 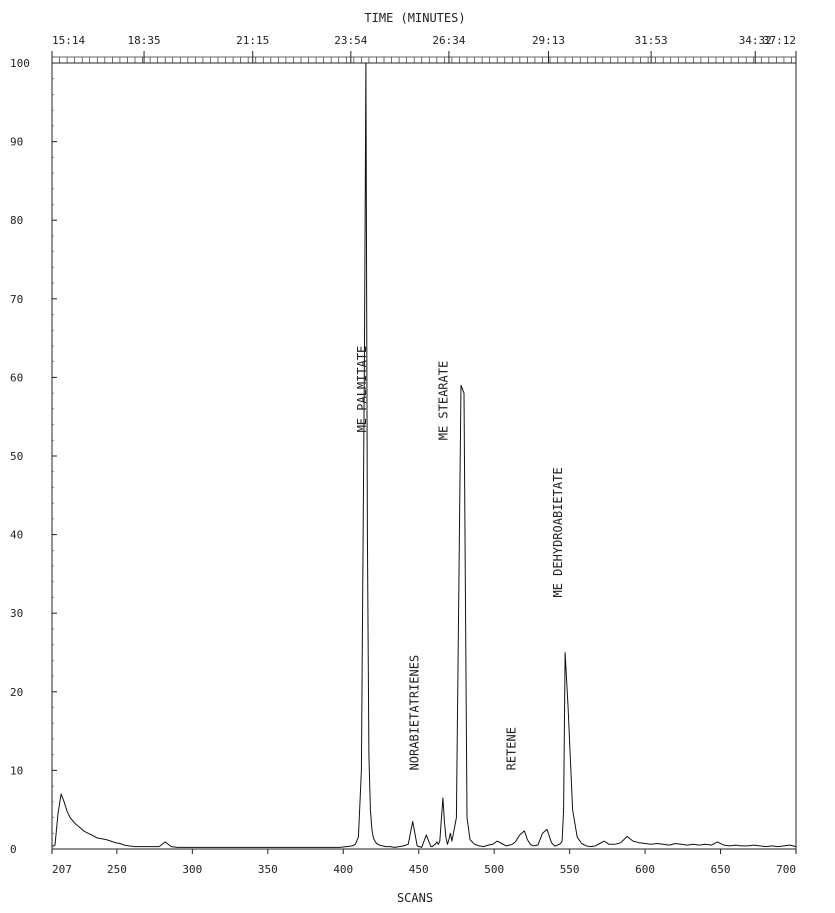 I want to click on x-axis-title: SCANS, so click(x=415, y=898).